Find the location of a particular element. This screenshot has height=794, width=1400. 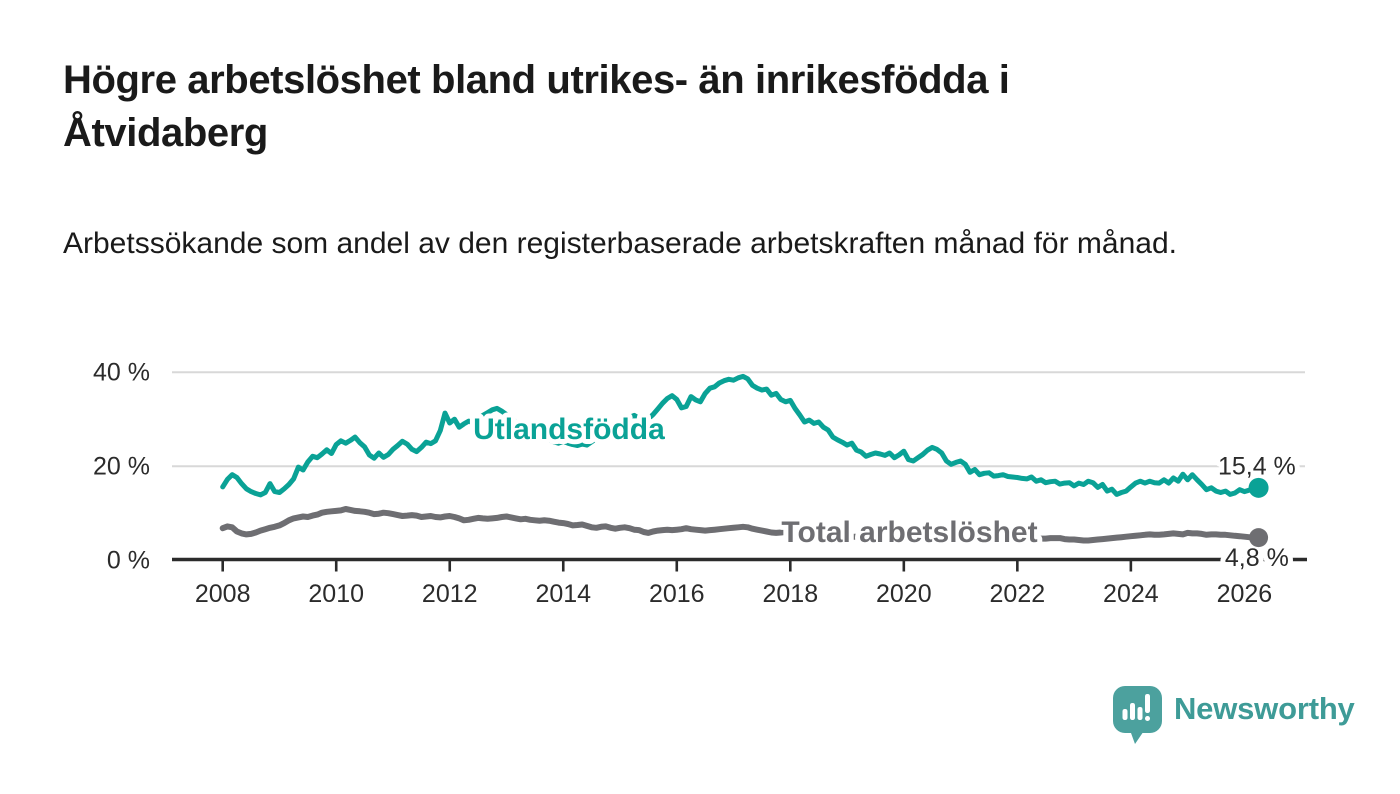

series-label-total-arbetsloshet: Total arbetslöshet is located at coordinates (909, 532).